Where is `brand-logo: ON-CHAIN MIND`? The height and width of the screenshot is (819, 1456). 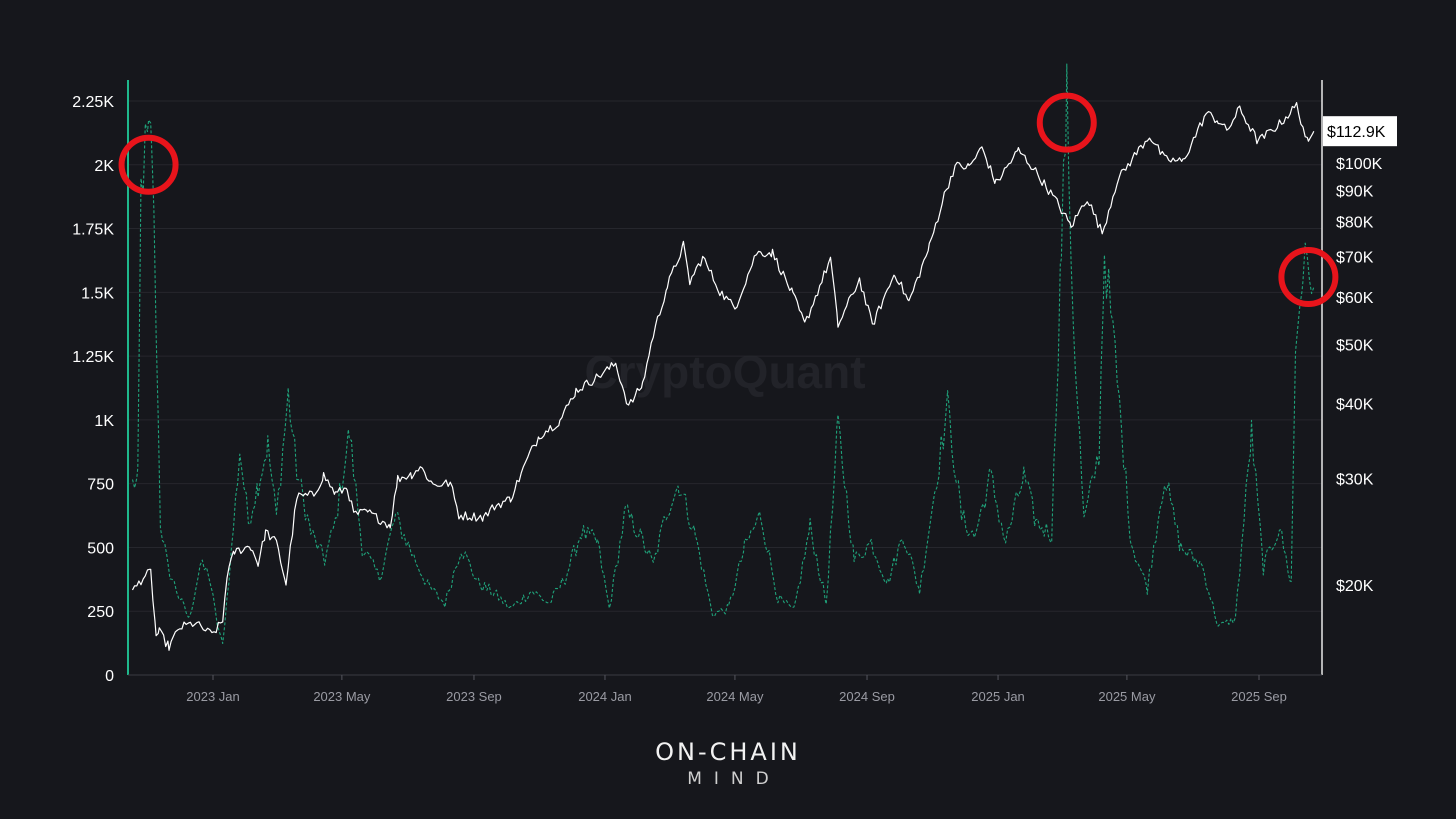
brand-logo: ON-CHAIN MIND is located at coordinates (728, 763).